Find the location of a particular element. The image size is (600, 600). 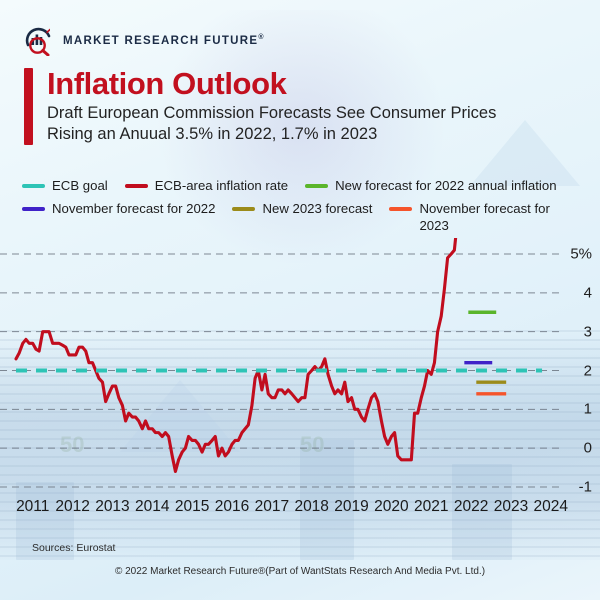

legend-item-new-forecast-2022: New forecast for 2022 annual inflation is located at coordinates (431, 185).